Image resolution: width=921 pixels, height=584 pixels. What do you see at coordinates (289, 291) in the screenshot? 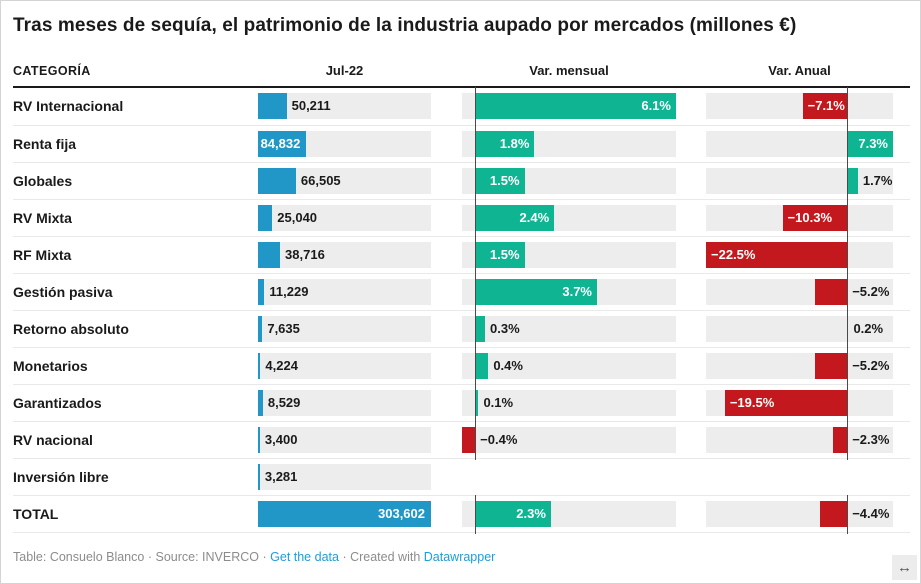
I see `bar-label: 11,229` at bounding box center [289, 291].